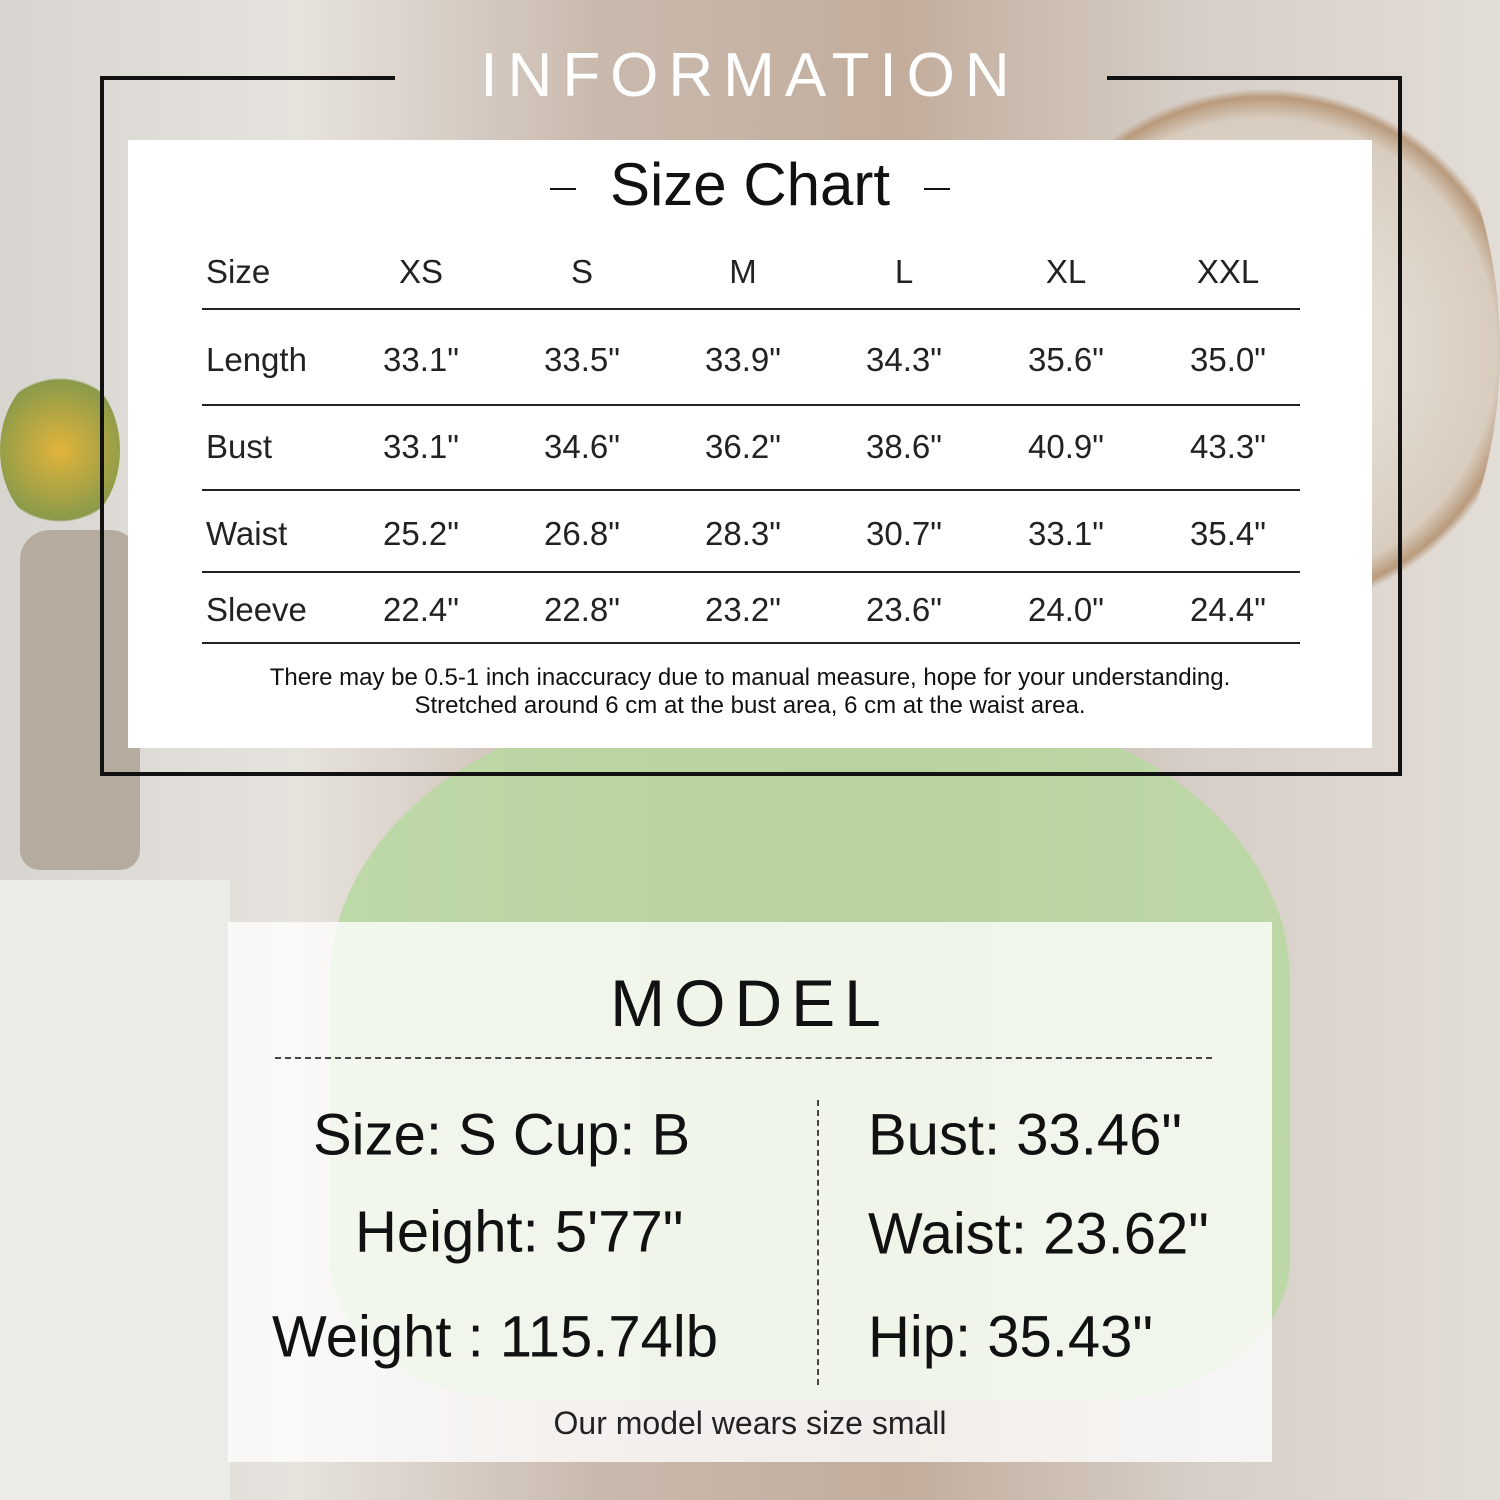 The width and height of the screenshot is (1500, 1500). I want to click on row-label: Length, so click(256, 359).